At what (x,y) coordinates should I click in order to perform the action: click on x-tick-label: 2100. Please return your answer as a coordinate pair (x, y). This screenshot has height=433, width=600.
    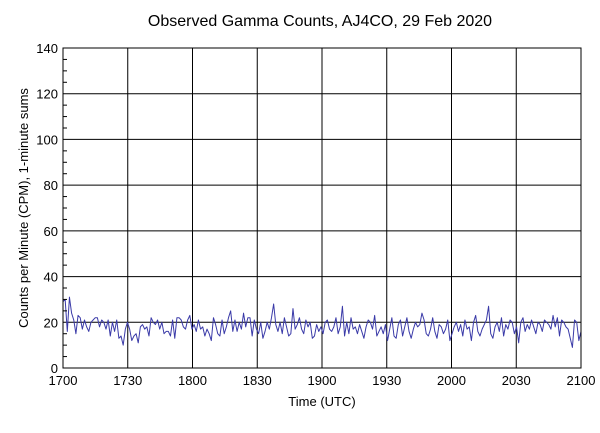
    Looking at the image, I should click on (581, 380).